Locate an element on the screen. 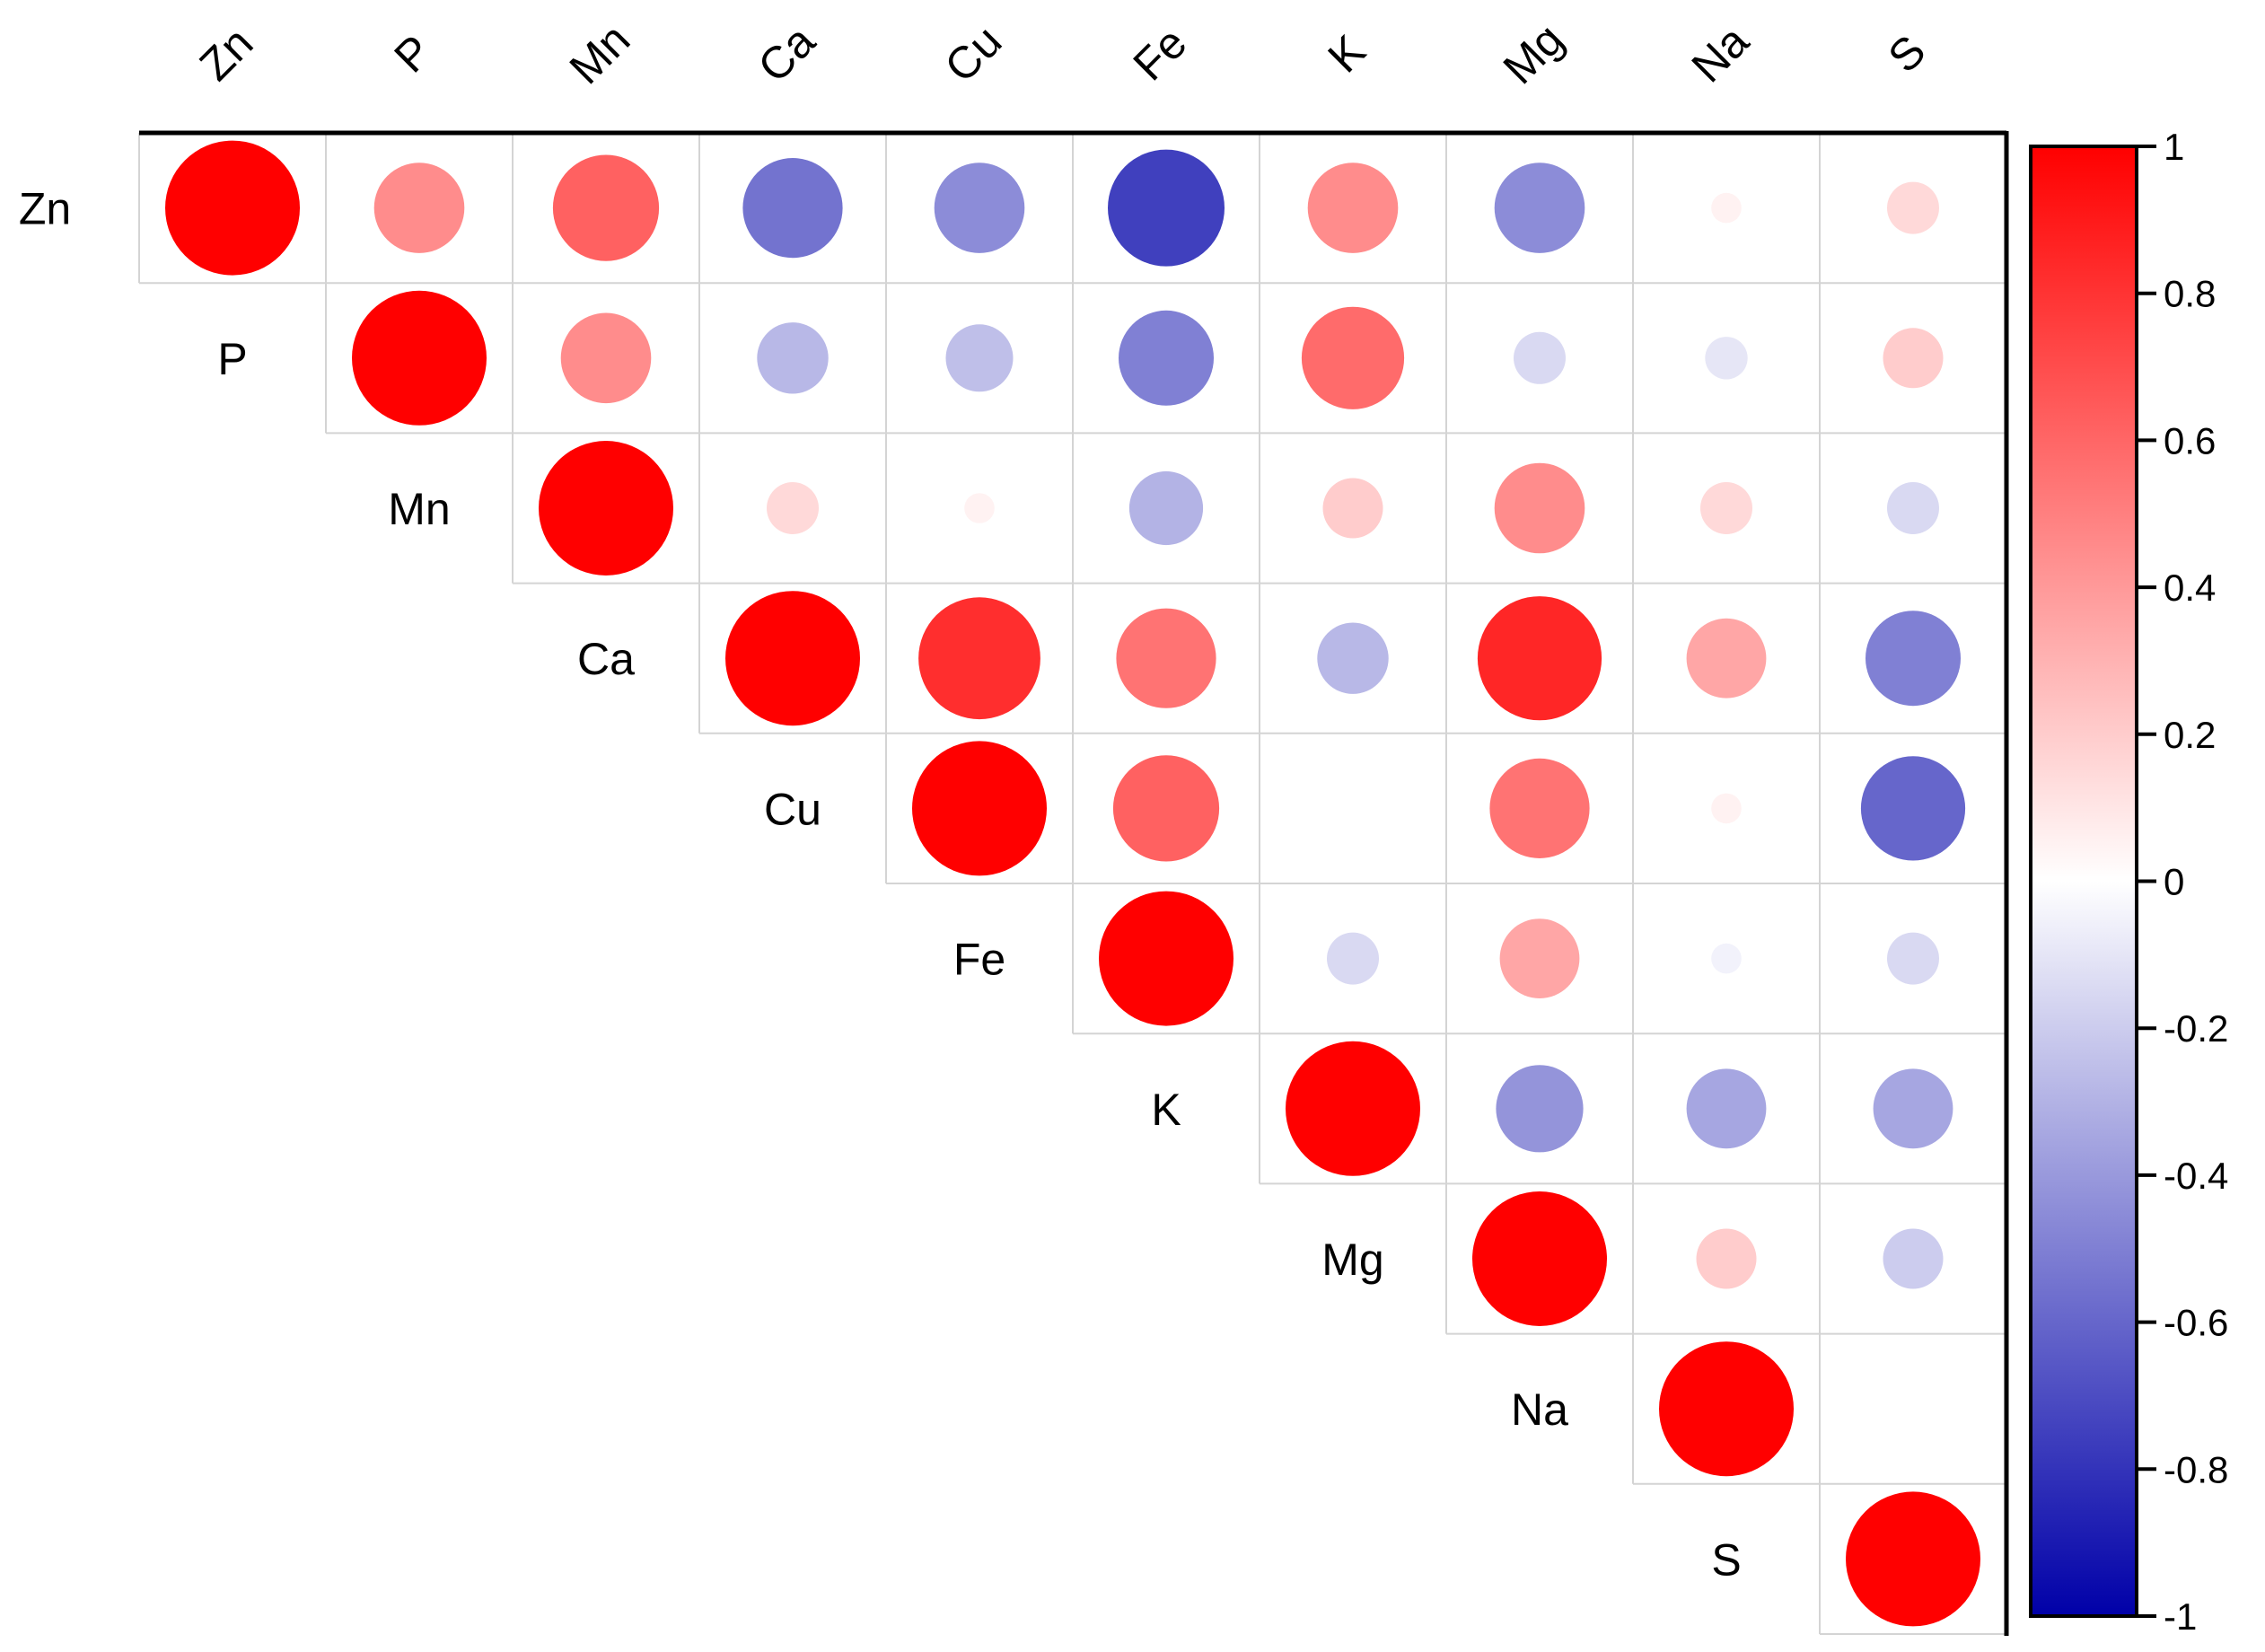  col-label-mg: Mg is located at coordinates (1534, 54).